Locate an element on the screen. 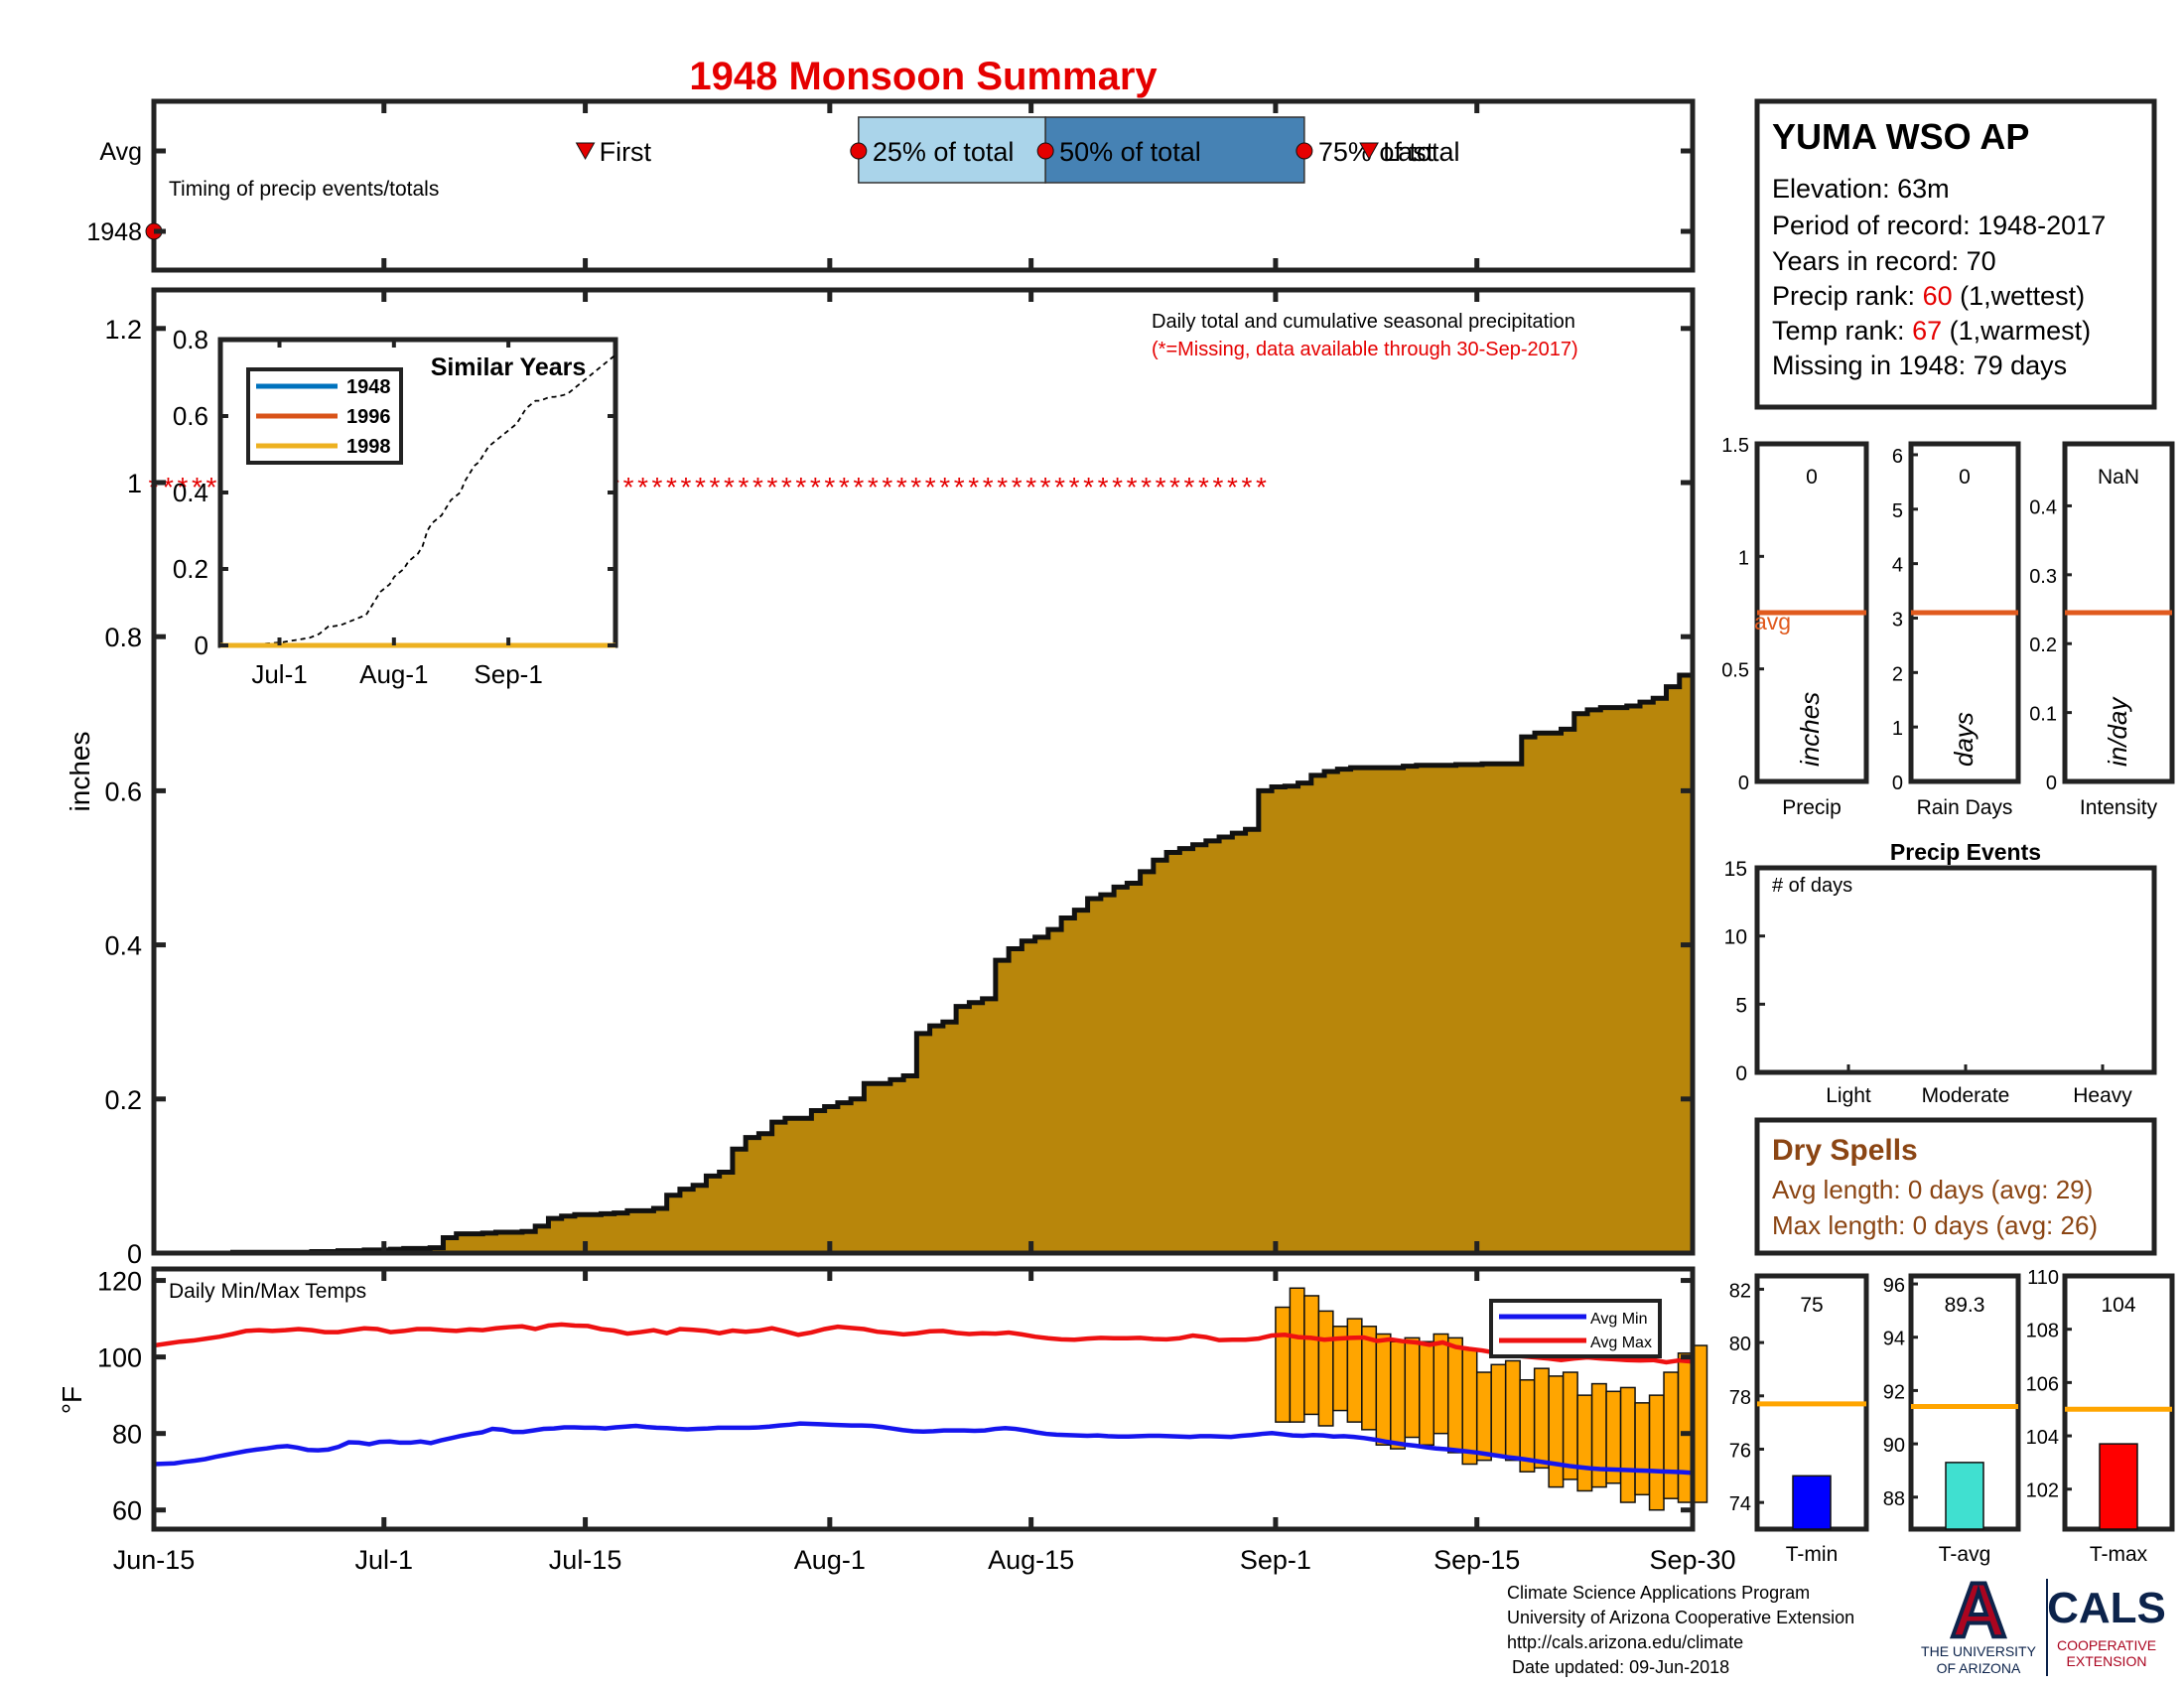  temp-stat-bar is located at coordinates (1964, 1496).